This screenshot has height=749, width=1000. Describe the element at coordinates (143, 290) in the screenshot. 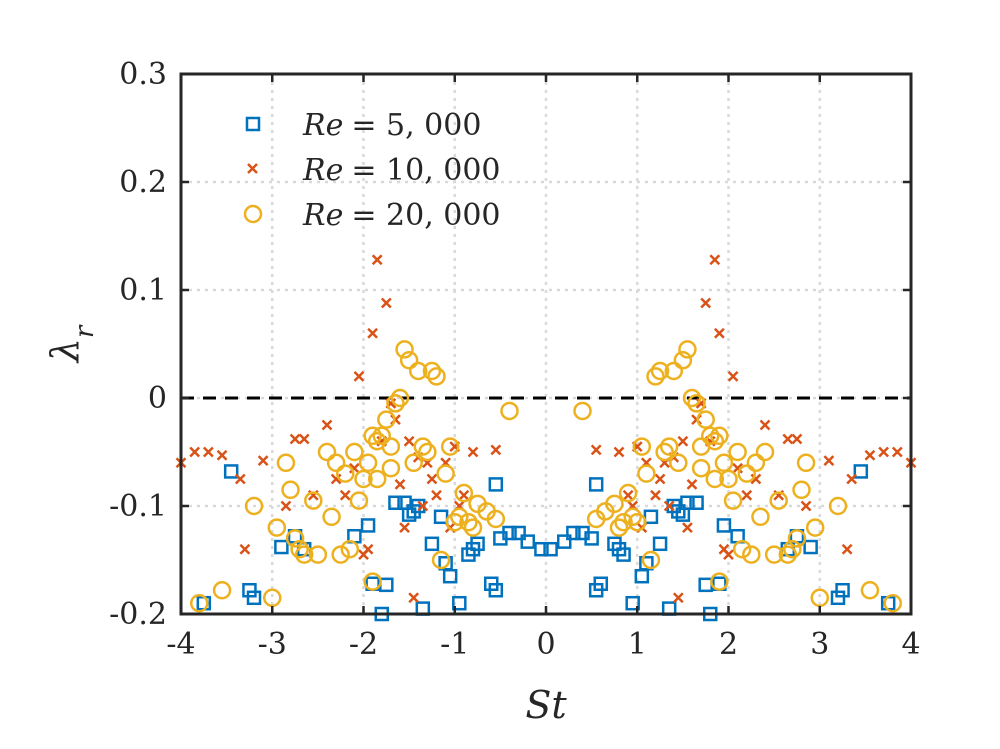

I see `y-tick-label: 0.1` at that location.